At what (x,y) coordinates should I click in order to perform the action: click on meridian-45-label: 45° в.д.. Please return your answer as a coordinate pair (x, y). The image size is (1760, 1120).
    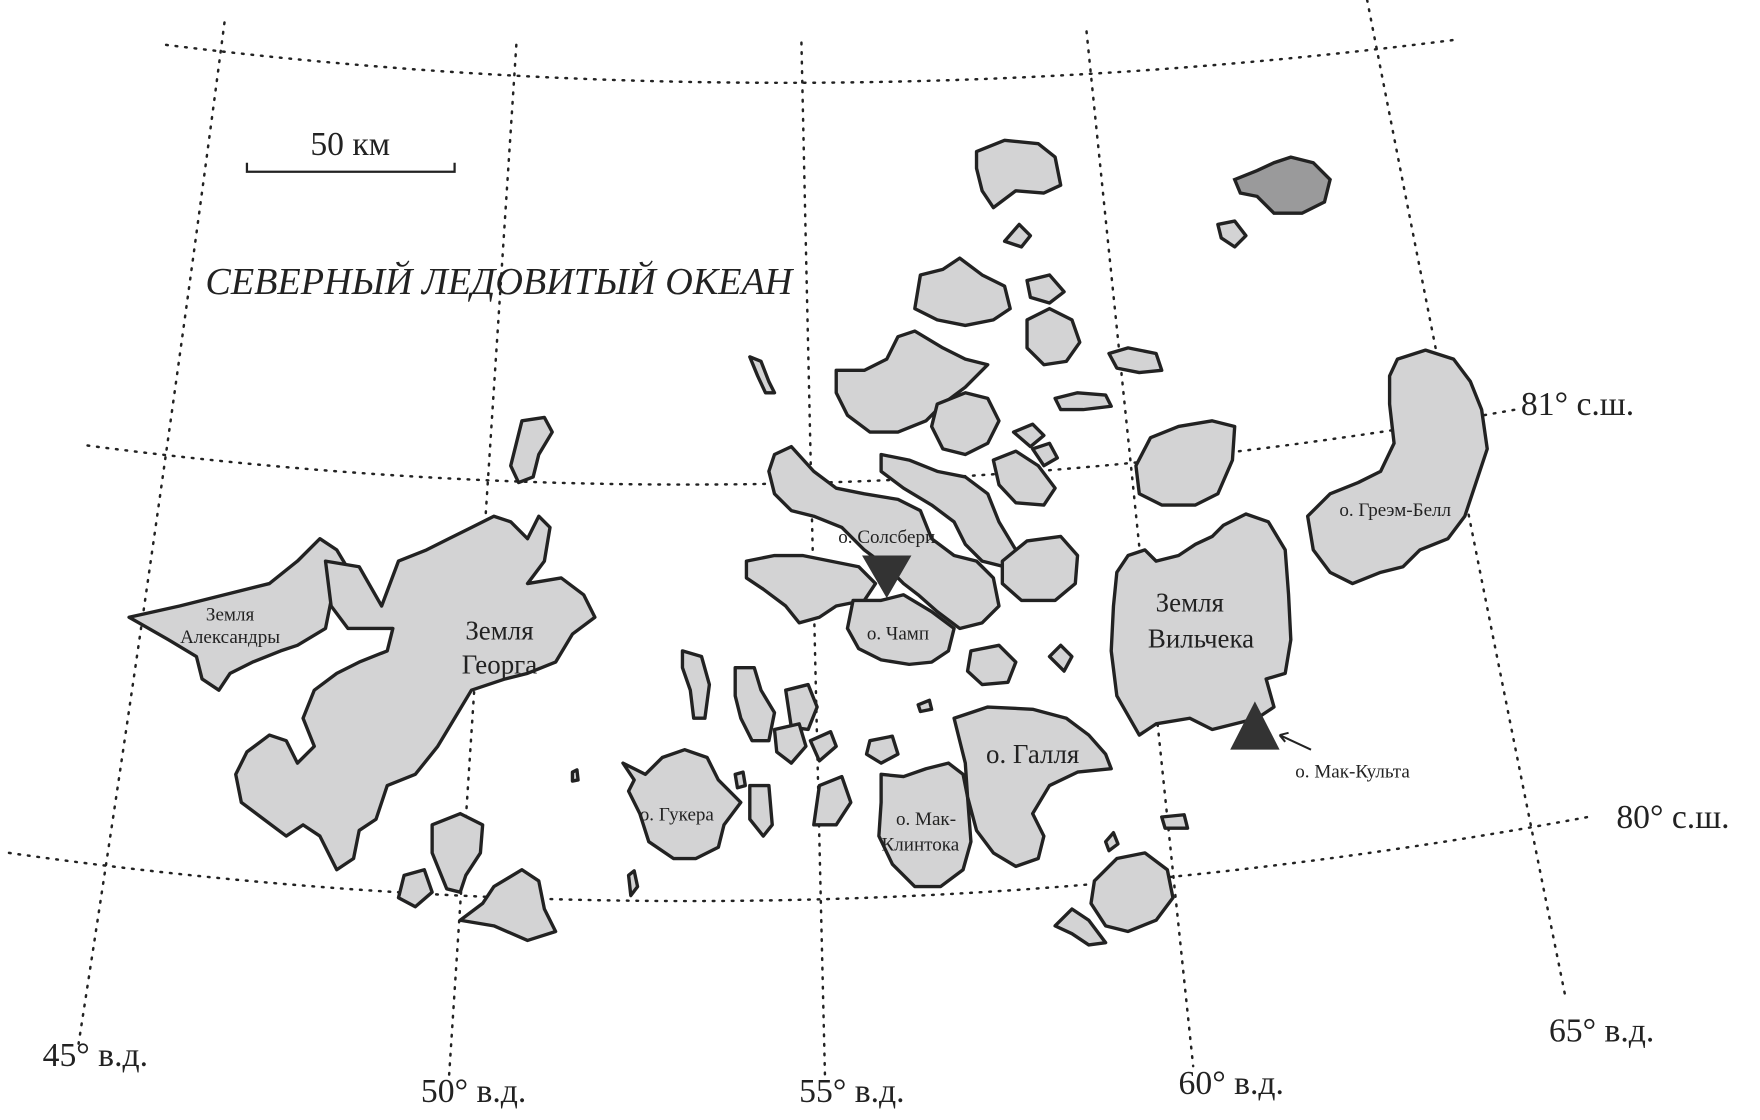
    Looking at the image, I should click on (95, 1055).